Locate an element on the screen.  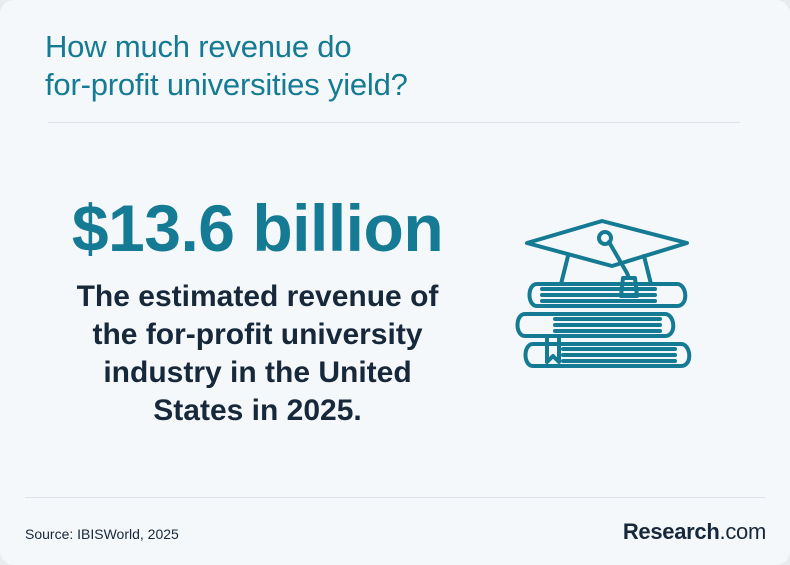
stat-description-line: States in 2025. is located at coordinates (257, 410).